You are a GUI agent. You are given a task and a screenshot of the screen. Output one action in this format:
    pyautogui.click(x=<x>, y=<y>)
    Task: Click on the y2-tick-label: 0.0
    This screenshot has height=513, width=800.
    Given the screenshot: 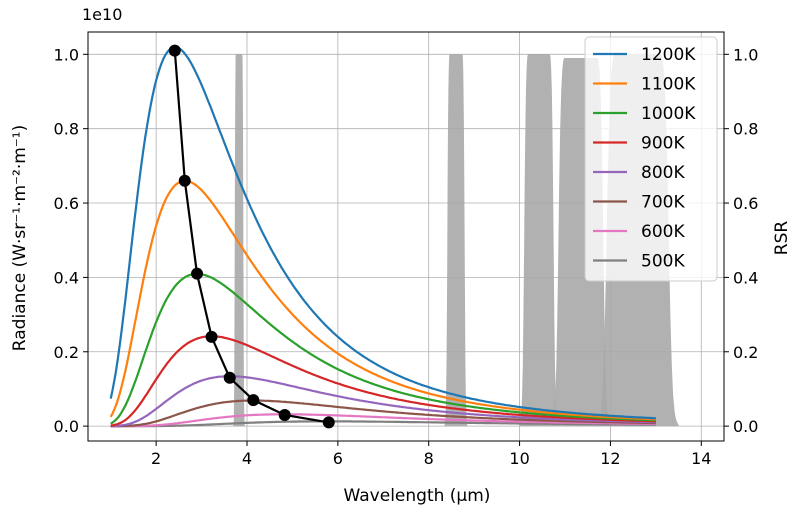 What is the action you would take?
    pyautogui.click(x=745, y=426)
    